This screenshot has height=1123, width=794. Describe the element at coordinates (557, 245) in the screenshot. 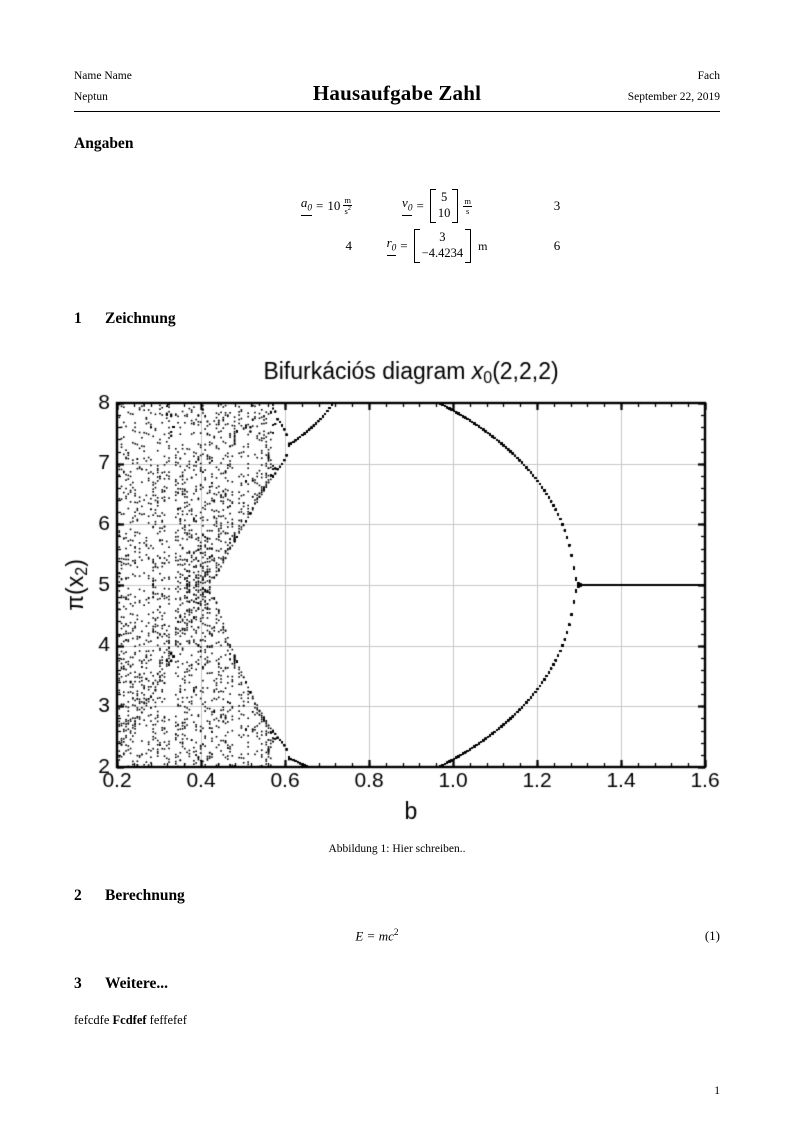

I see `given-row2-trailing: 6` at that location.